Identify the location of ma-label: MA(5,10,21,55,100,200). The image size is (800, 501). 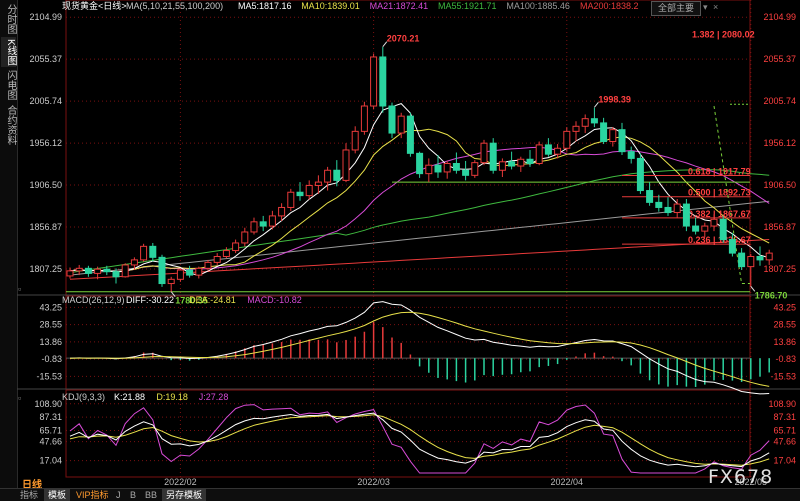
(174, 6).